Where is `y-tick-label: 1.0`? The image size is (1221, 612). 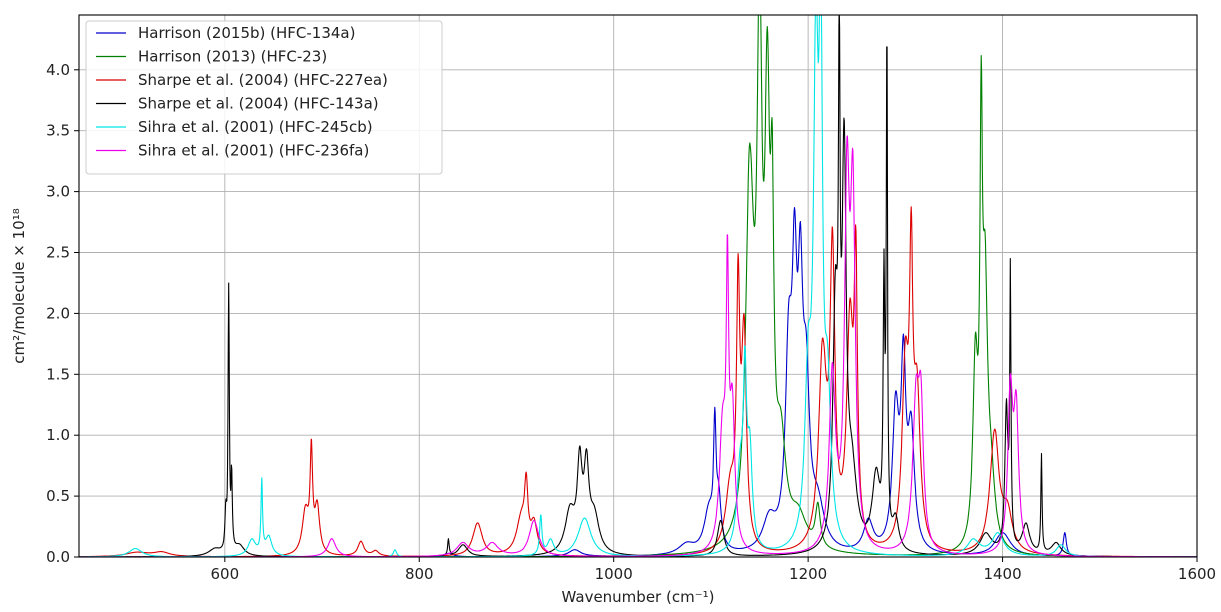
y-tick-label: 1.0 is located at coordinates (58, 435).